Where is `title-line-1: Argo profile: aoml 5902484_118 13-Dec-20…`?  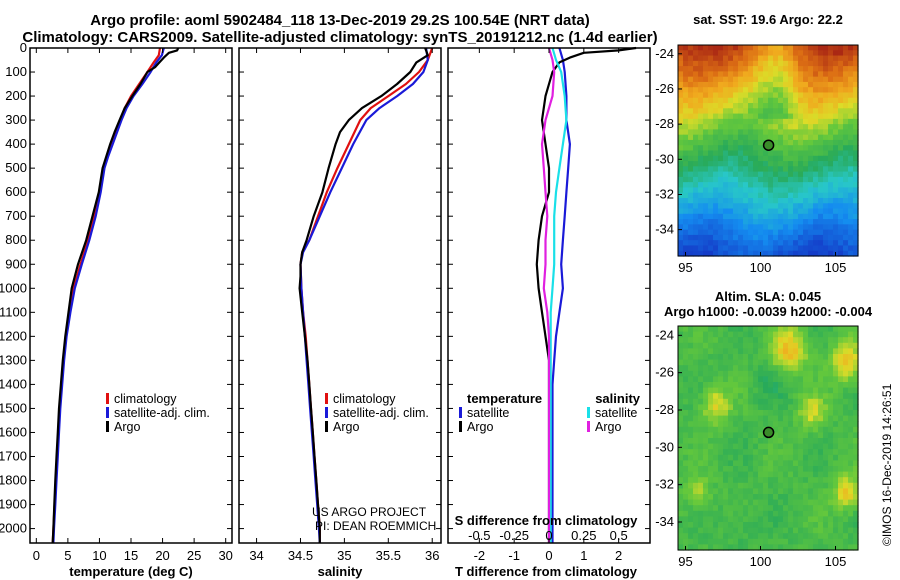
title-line-1: Argo profile: aoml 5902484_118 13-Dec-20… is located at coordinates (340, 20).